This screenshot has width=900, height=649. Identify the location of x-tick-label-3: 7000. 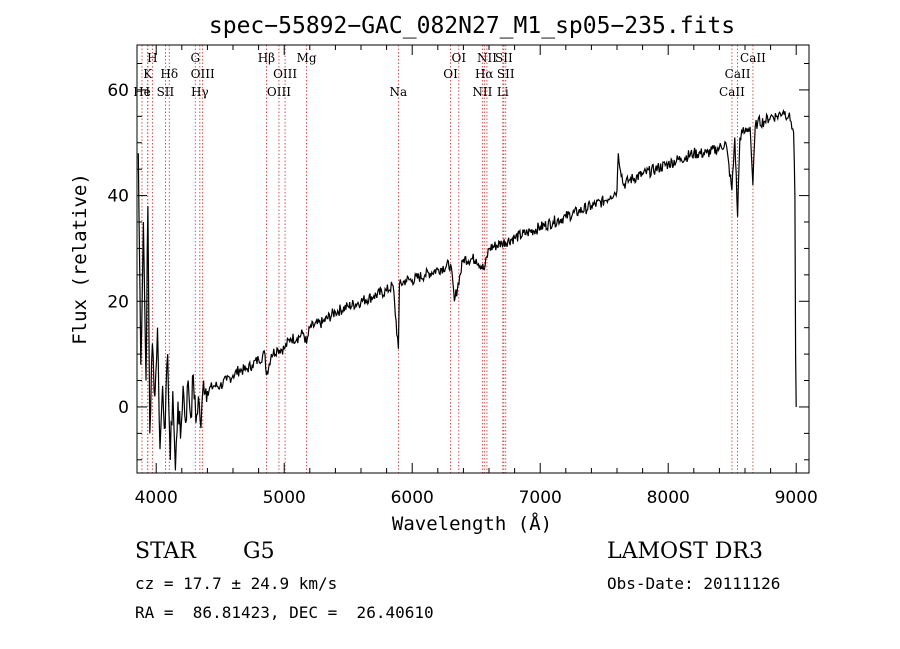
(540, 498).